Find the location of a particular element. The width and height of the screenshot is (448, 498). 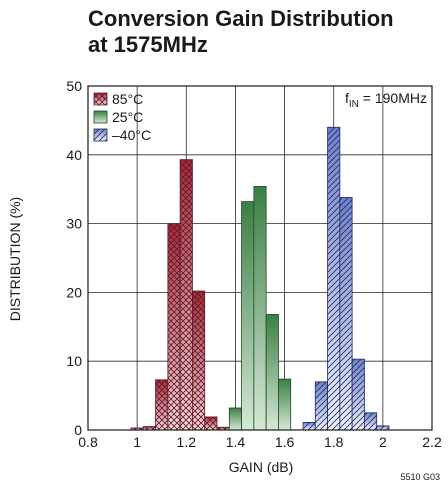

x-tick-label: 1.4 is located at coordinates (236, 442).